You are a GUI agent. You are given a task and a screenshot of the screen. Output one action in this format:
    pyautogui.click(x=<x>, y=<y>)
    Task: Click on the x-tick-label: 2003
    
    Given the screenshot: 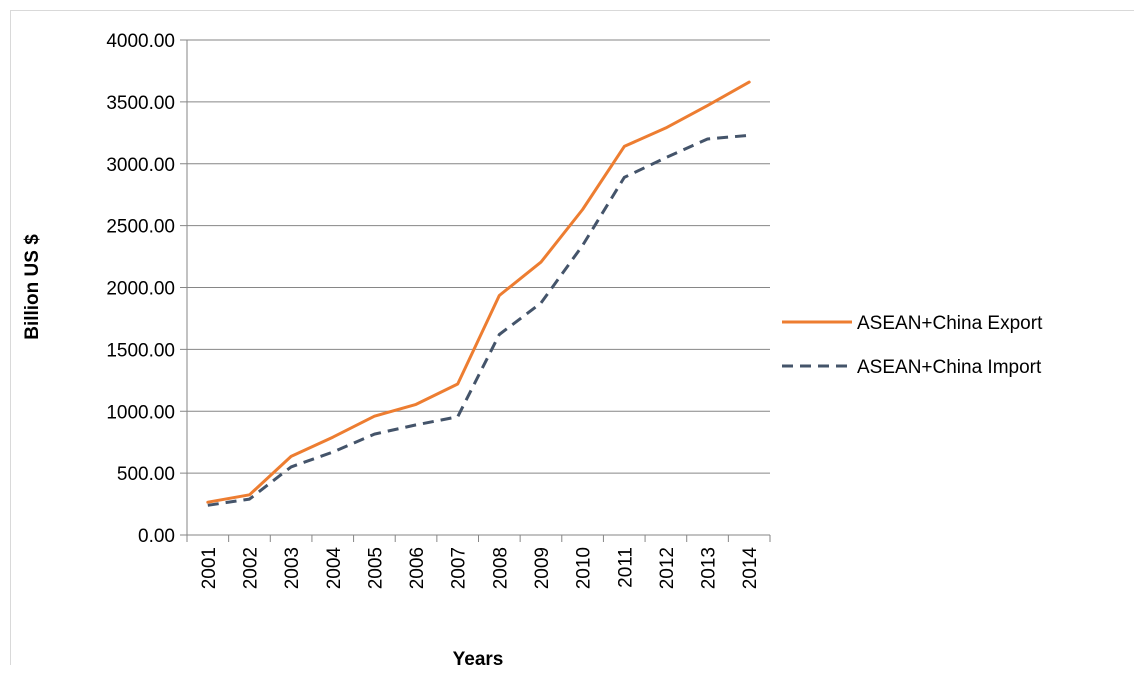 What is the action you would take?
    pyautogui.click(x=292, y=568)
    